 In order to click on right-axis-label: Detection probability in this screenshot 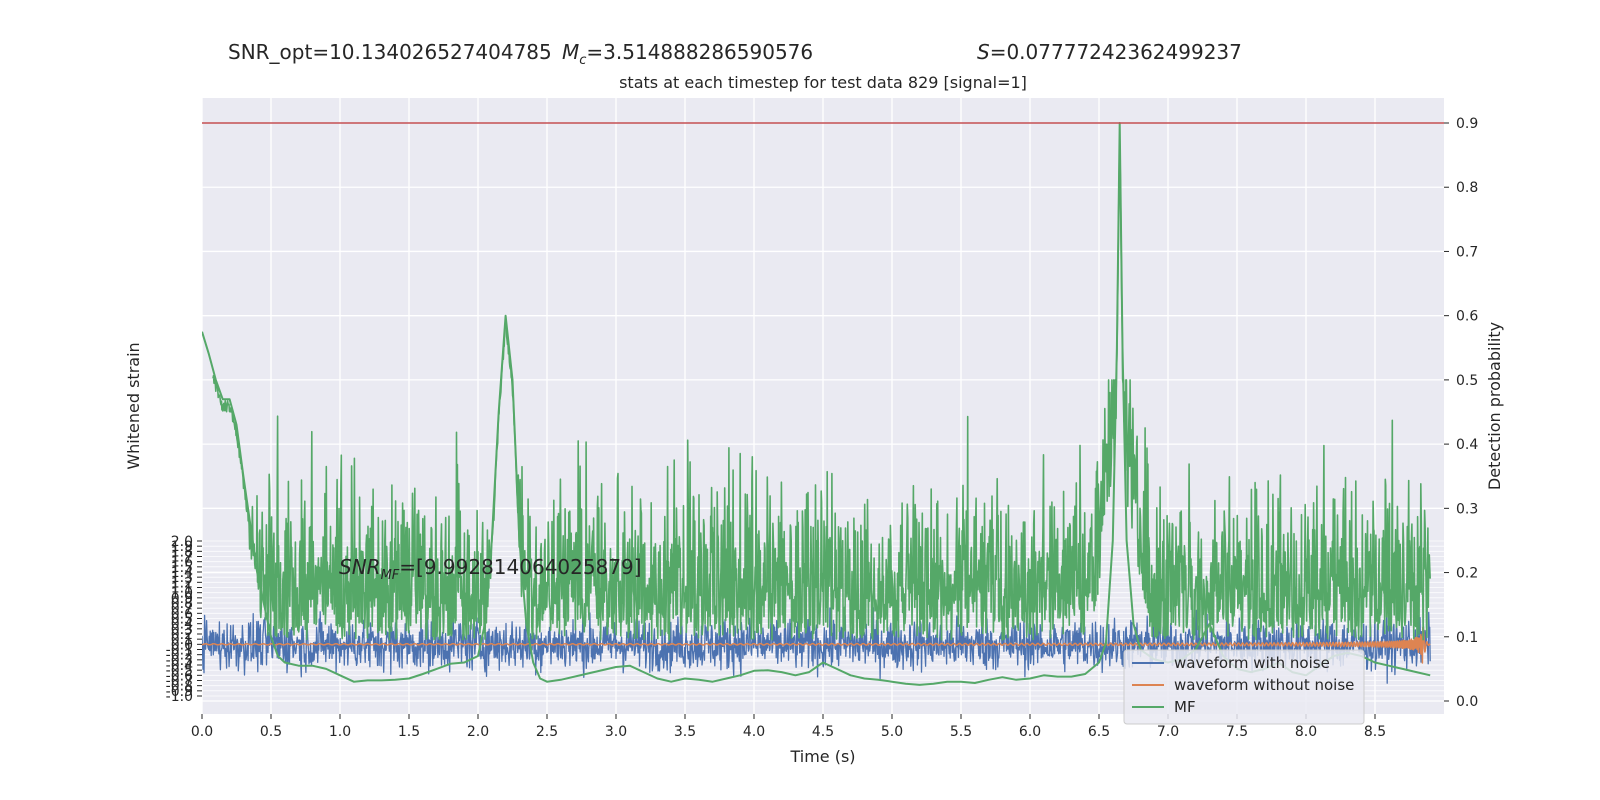, I will do `click(1494, 406)`.